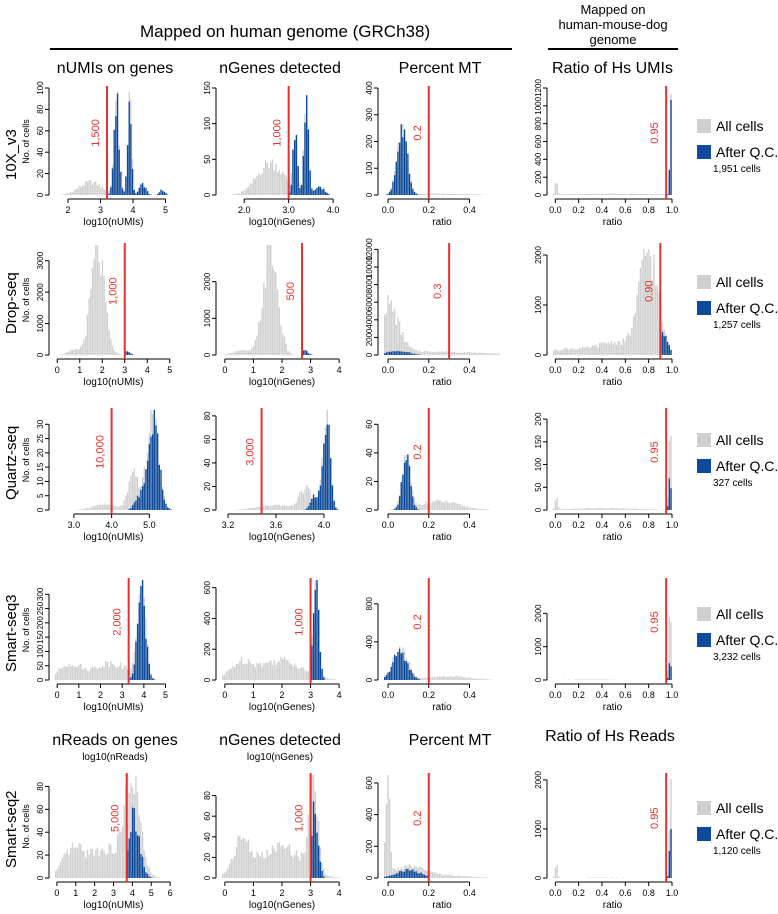  I want to click on col-title-ratio-hs: Ratio of Hs UMIs, so click(612, 68).